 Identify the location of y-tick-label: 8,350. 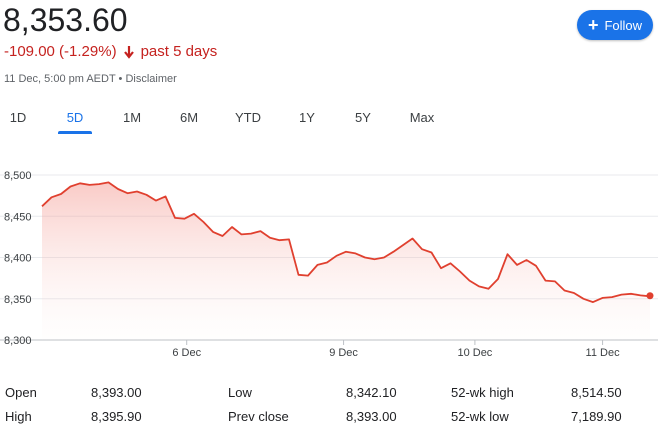
(18, 300).